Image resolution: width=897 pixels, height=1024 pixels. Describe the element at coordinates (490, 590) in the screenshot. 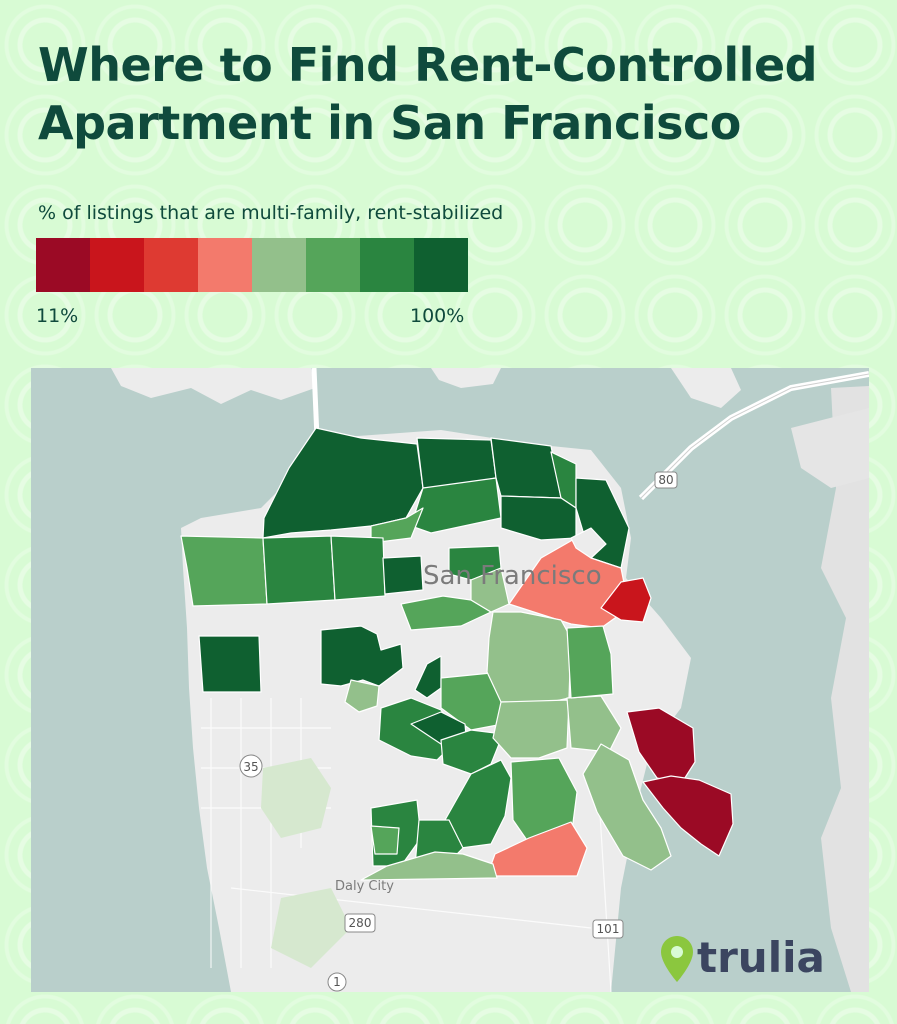

I see `neighborhood-hayes-valley` at that location.